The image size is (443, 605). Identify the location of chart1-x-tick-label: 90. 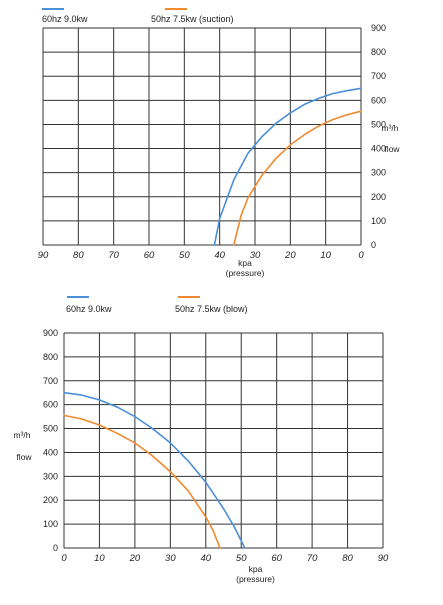
(43, 255).